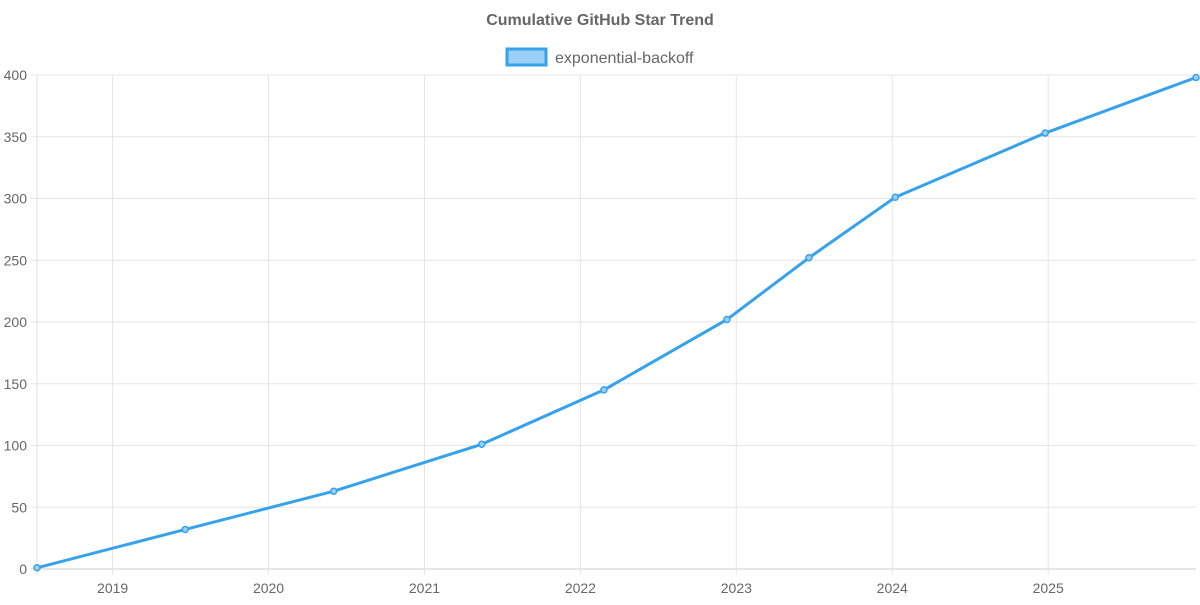 The height and width of the screenshot is (605, 1200). Describe the element at coordinates (600, 20) in the screenshot. I see `chart-title: Cumulative GitHub Star Trend` at that location.